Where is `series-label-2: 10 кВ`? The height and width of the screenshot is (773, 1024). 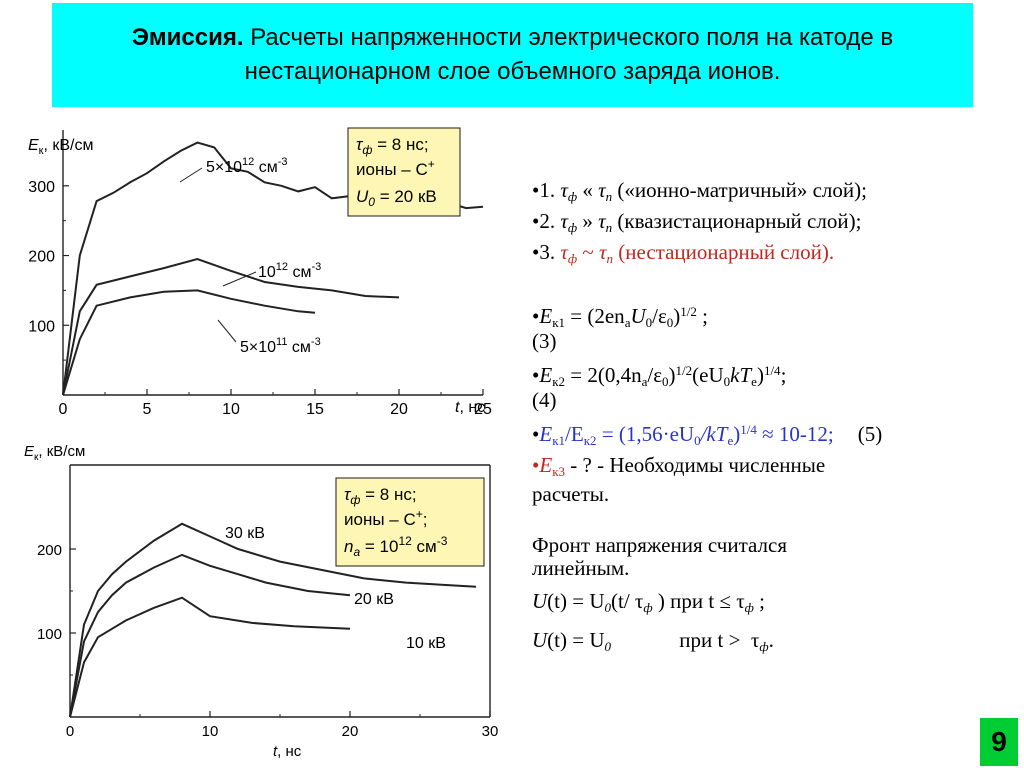 series-label-2: 10 кВ is located at coordinates (426, 643).